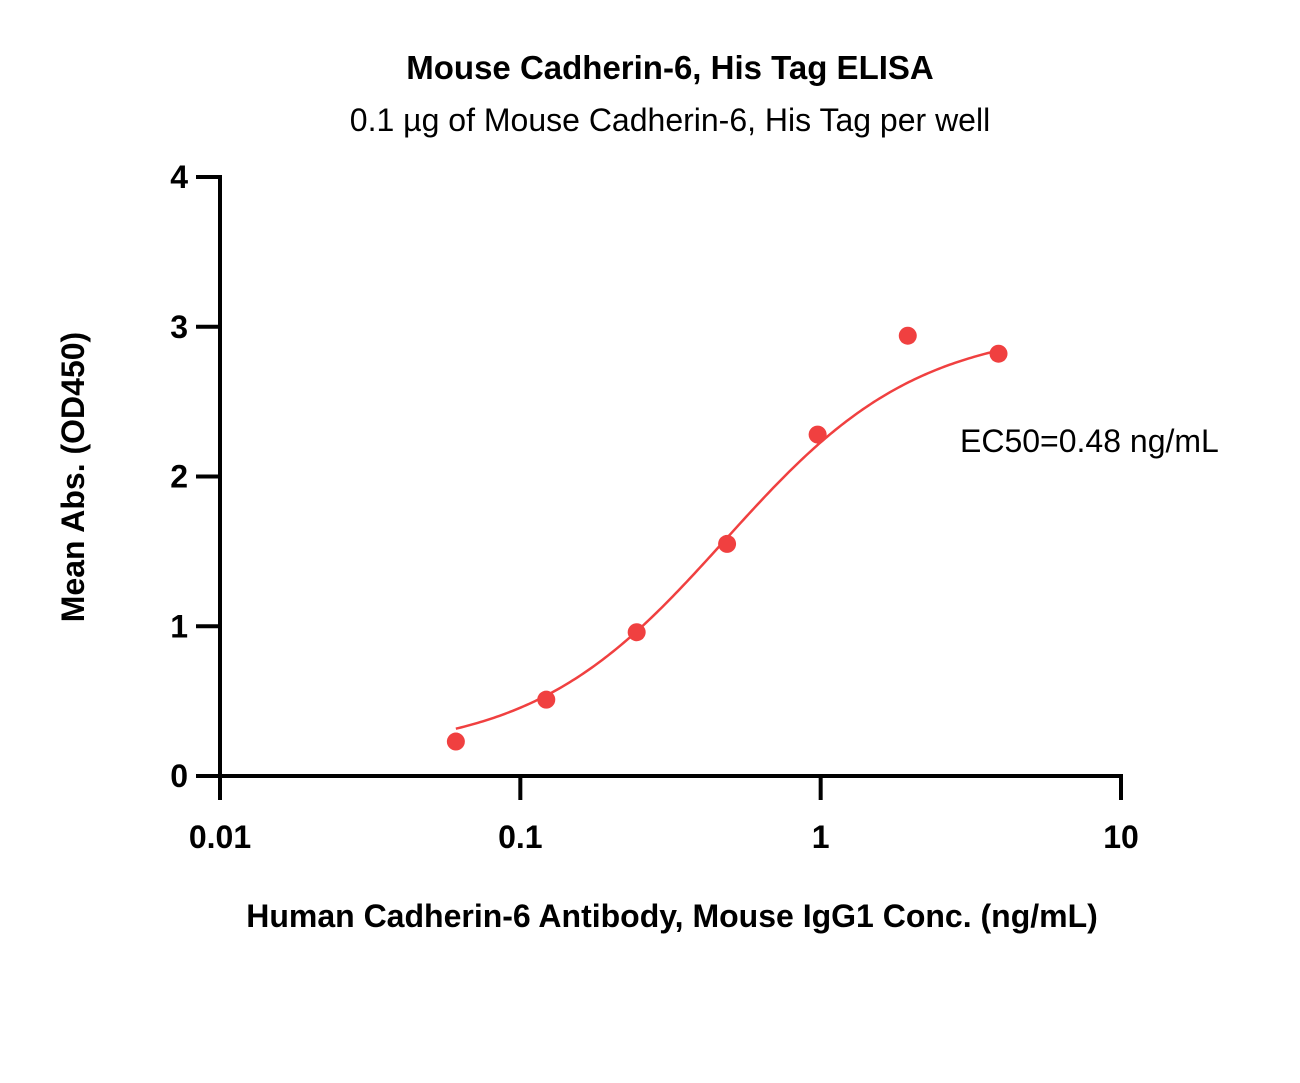 The width and height of the screenshot is (1300, 1083). I want to click on x-tick-label: 0.1, so click(520, 837).